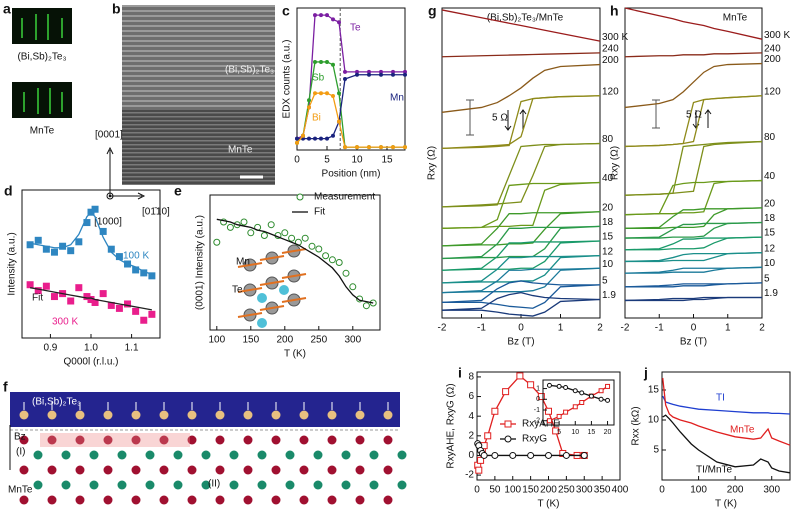  Describe the element at coordinates (12, 263) in the screenshot. I see `y-axis-label: Intensity (a.u.)` at that location.